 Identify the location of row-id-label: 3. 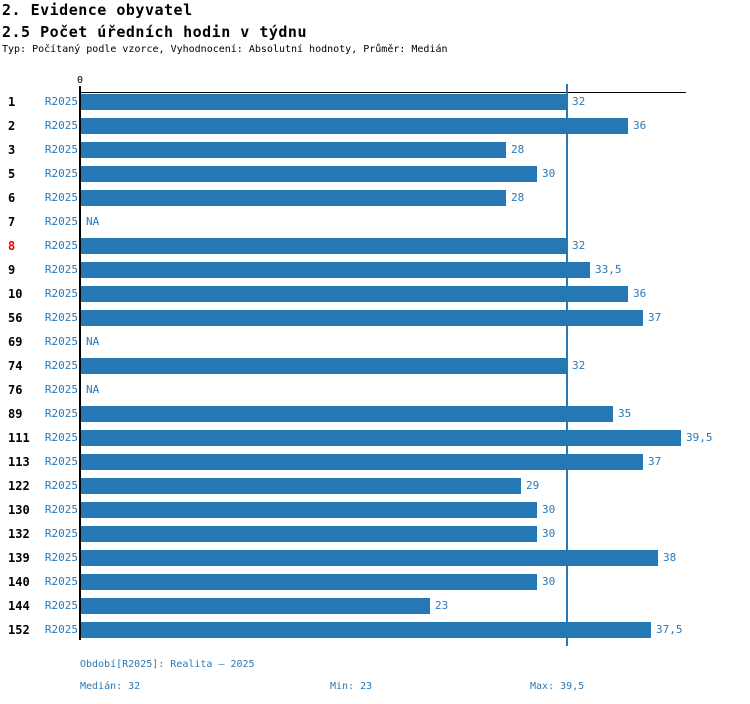
(12, 150).